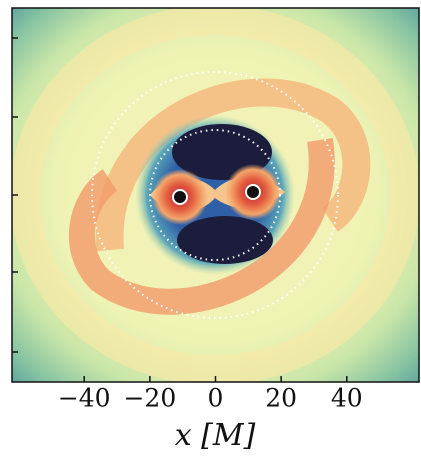 This screenshot has height=459, width=421. What do you see at coordinates (149, 398) in the screenshot?
I see `x-tick-label: −20` at bounding box center [149, 398].